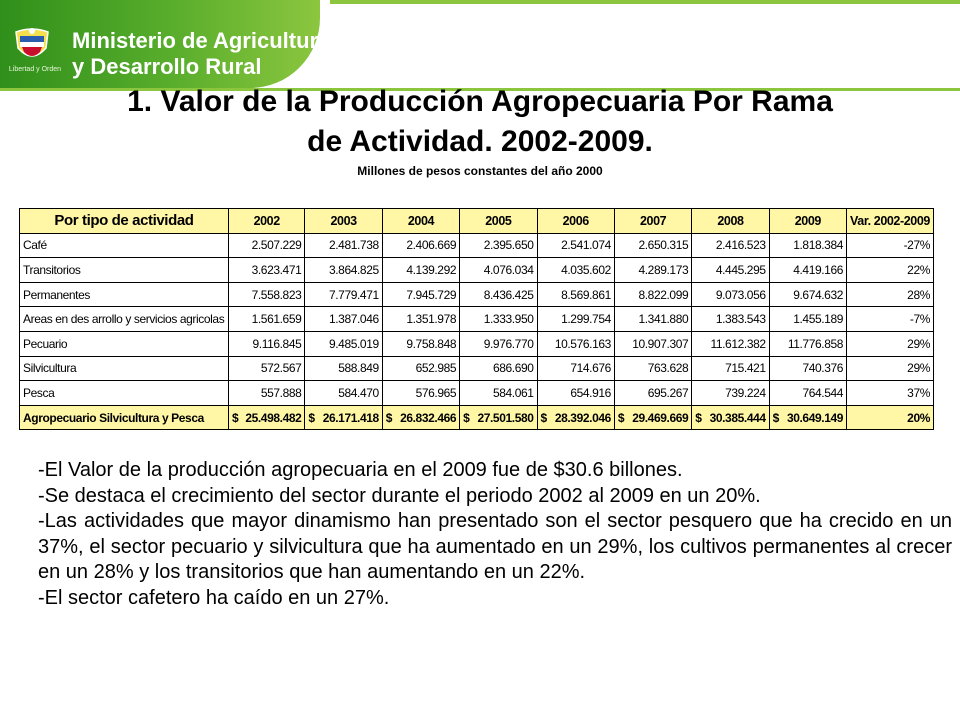 This screenshot has height=720, width=960. Describe the element at coordinates (124, 368) in the screenshot. I see `row-label: Silvicultura` at that location.